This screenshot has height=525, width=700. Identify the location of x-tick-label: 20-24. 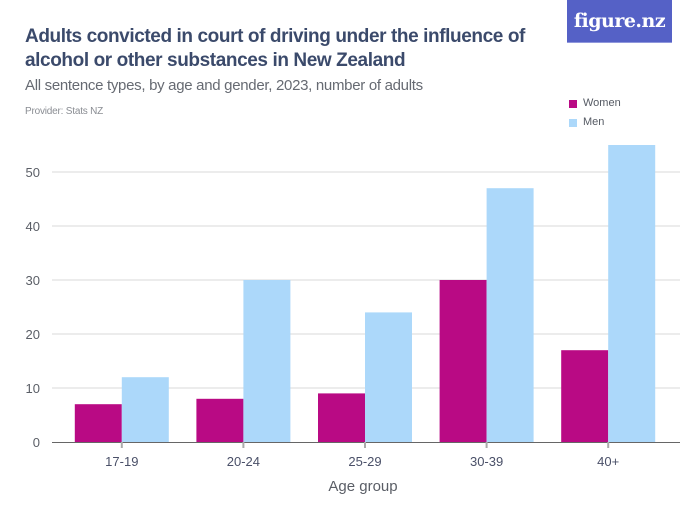
(243, 461).